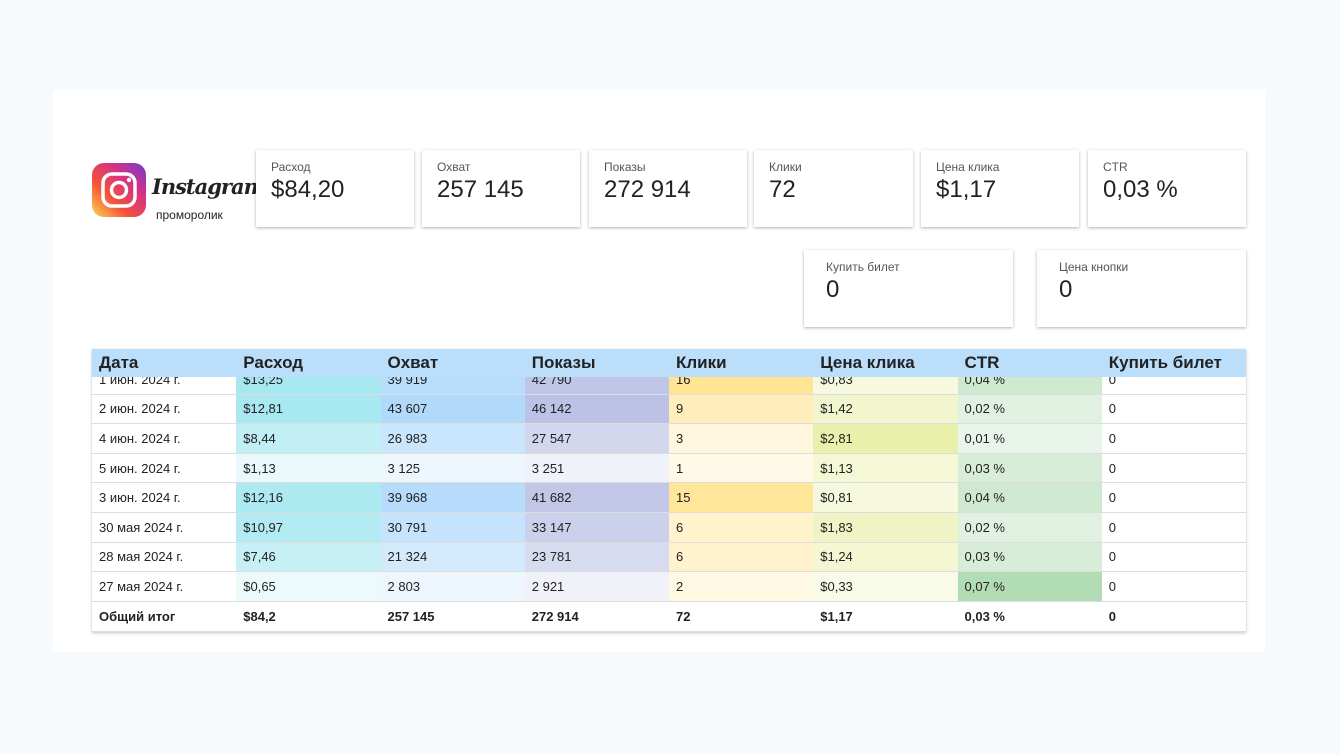  Describe the element at coordinates (308, 497) in the screenshot. I see `table-cell: $12,16` at that location.